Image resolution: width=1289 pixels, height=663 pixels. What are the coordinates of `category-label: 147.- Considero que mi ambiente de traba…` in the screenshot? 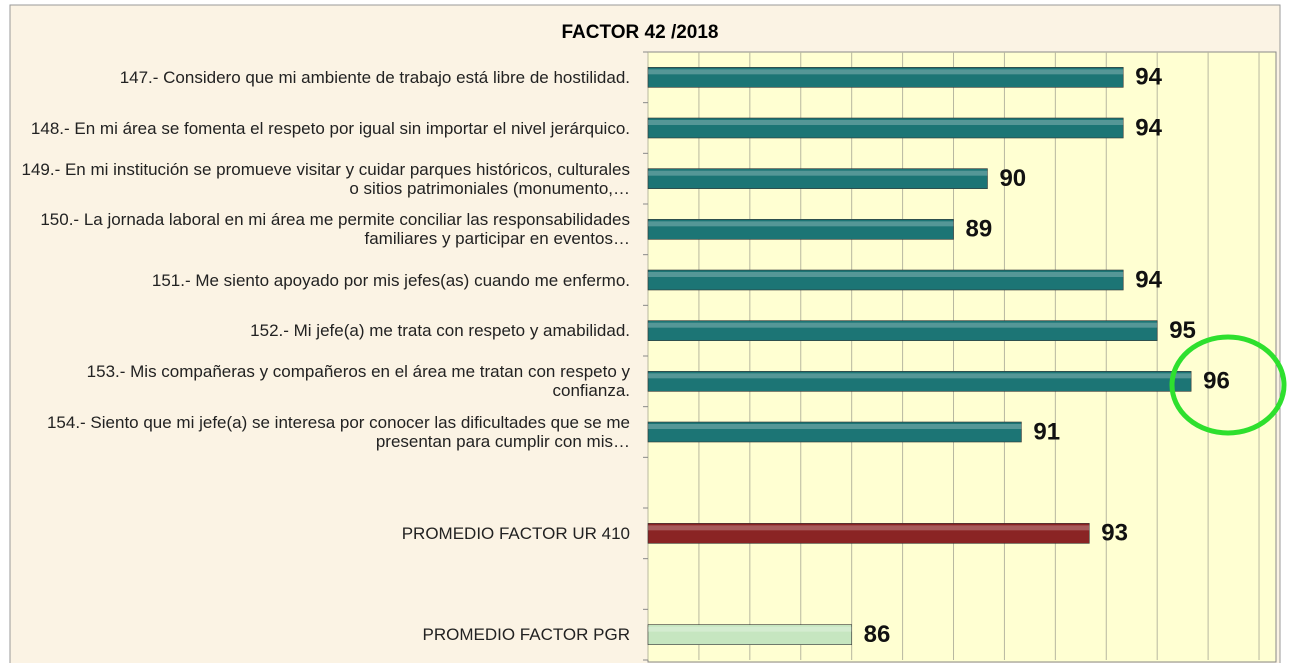 It's located at (374, 77).